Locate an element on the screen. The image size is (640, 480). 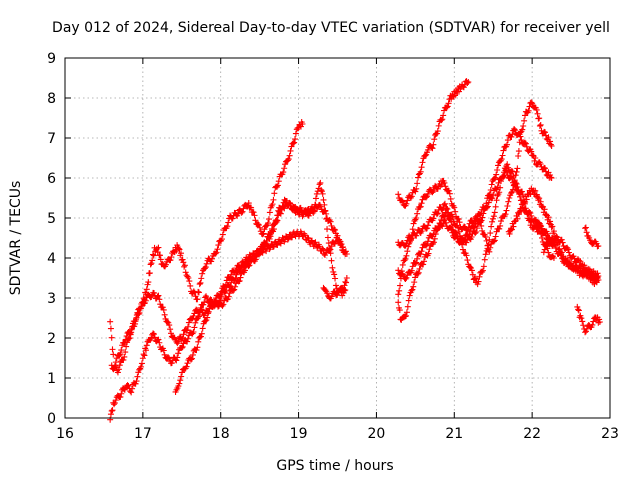
series-track-f is located at coordinates (433, 143).